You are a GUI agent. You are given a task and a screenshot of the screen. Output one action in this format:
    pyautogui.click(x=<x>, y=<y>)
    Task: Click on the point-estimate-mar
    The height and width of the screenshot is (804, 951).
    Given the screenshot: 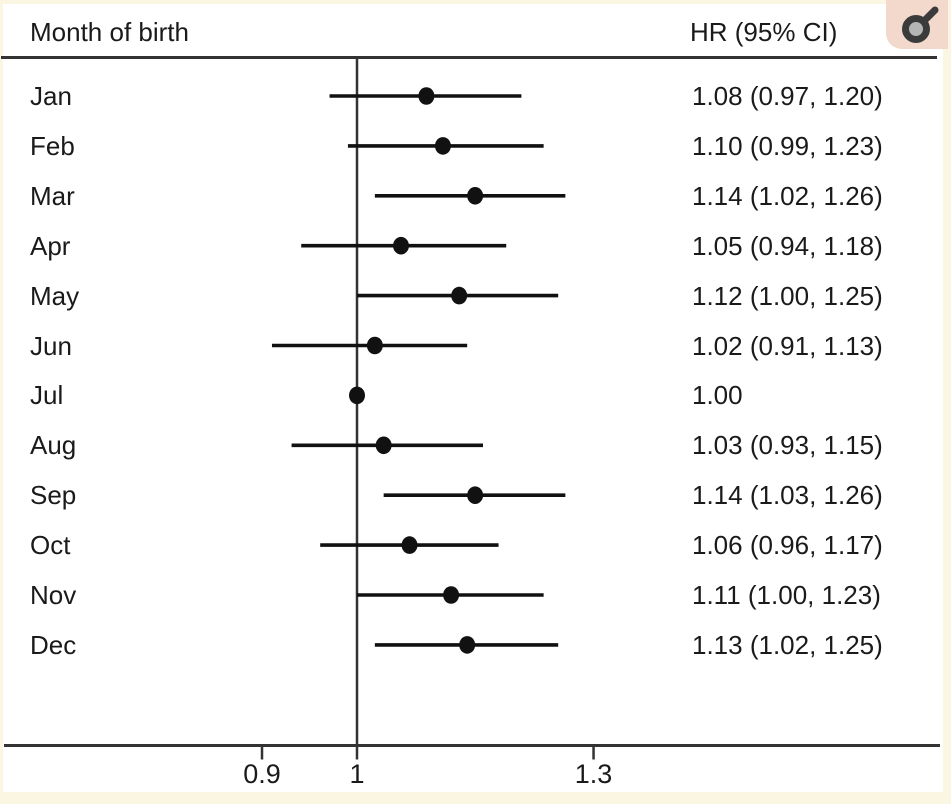 What is the action you would take?
    pyautogui.click(x=475, y=196)
    